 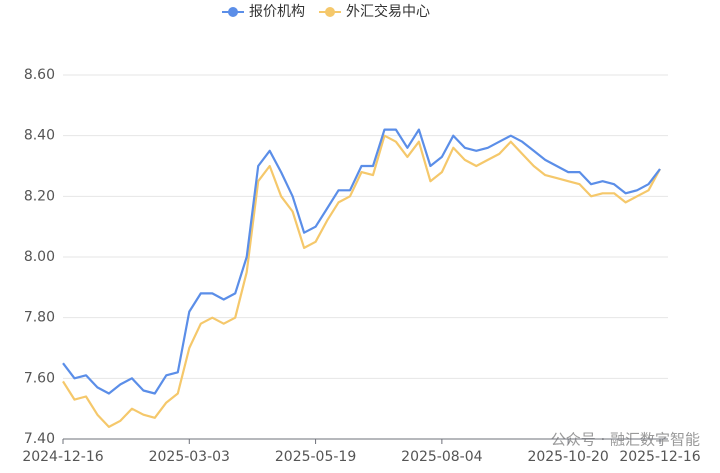 What do you see at coordinates (189, 457) in the screenshot?
I see `x-tick-label: 2025-03-03` at bounding box center [189, 457].